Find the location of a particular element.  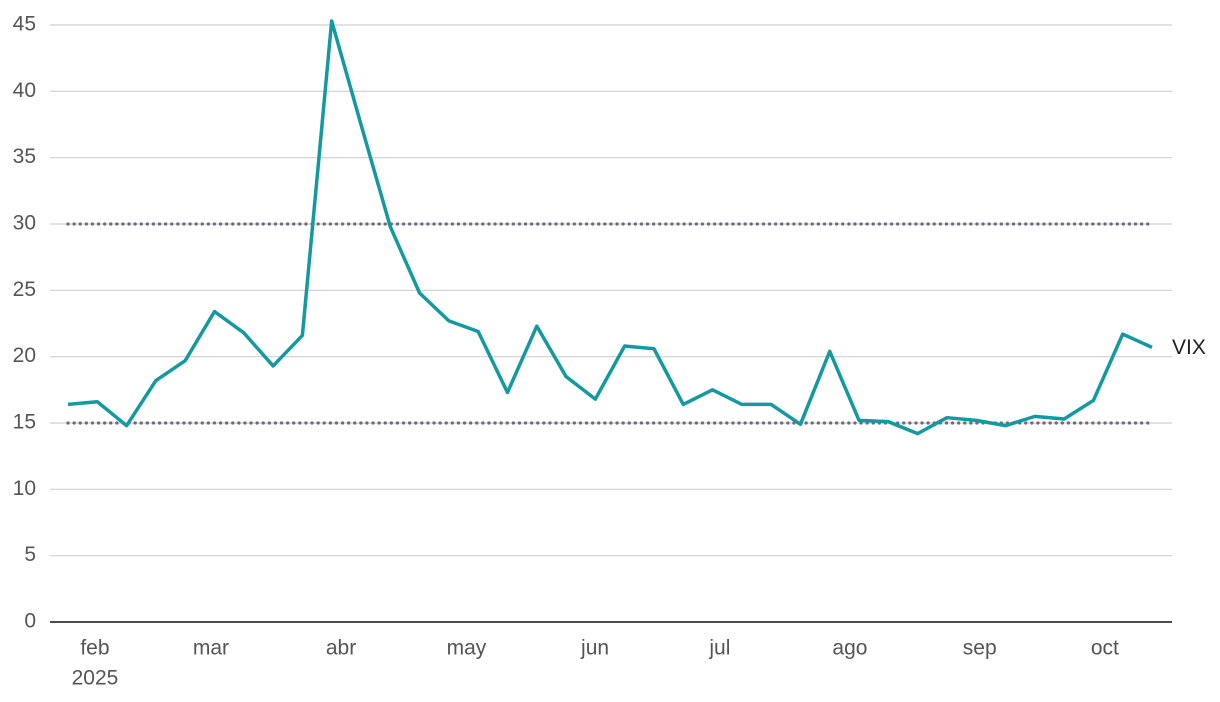

x-tick-label: jul is located at coordinates (719, 648).